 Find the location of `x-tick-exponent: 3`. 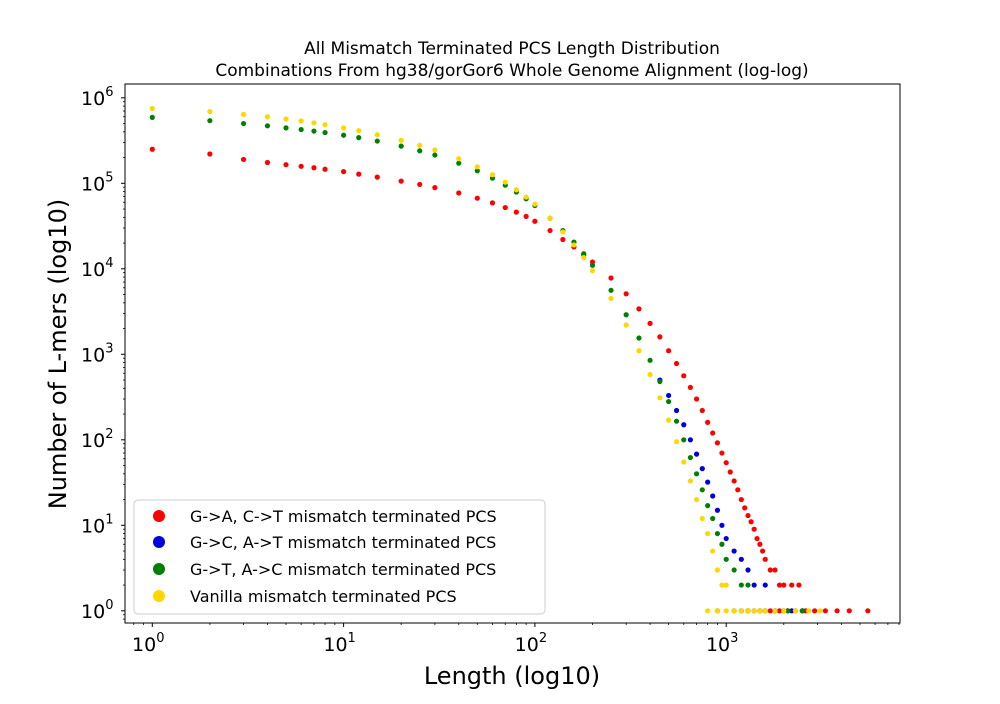

x-tick-exponent: 3 is located at coordinates (734, 638).